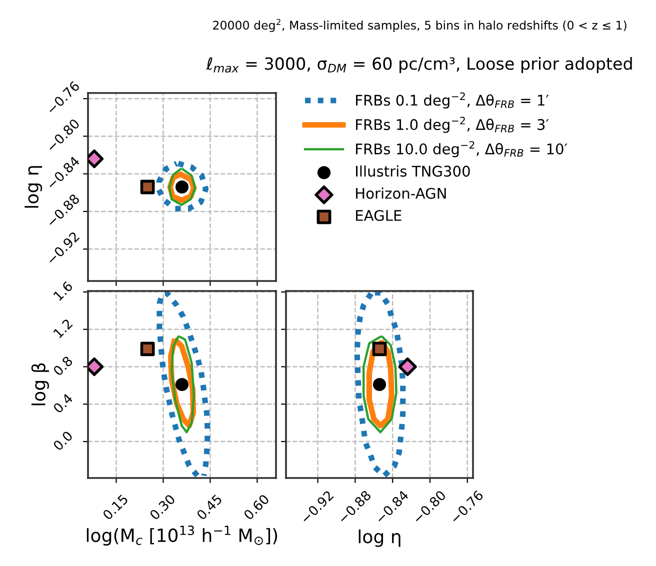  I want to click on y-axis-title: log η, so click(33, 187).